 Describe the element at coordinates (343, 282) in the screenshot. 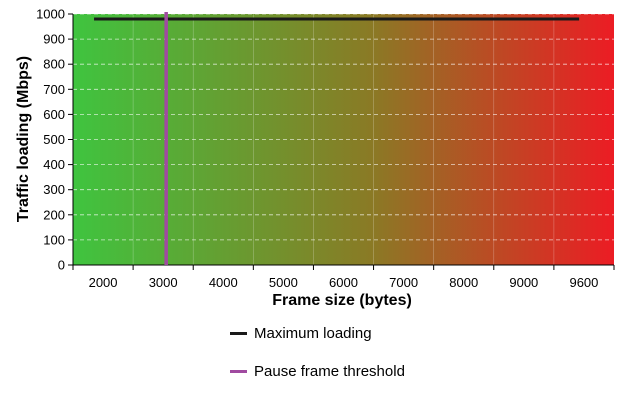

I see `x-tick-label-6000: 6000` at that location.